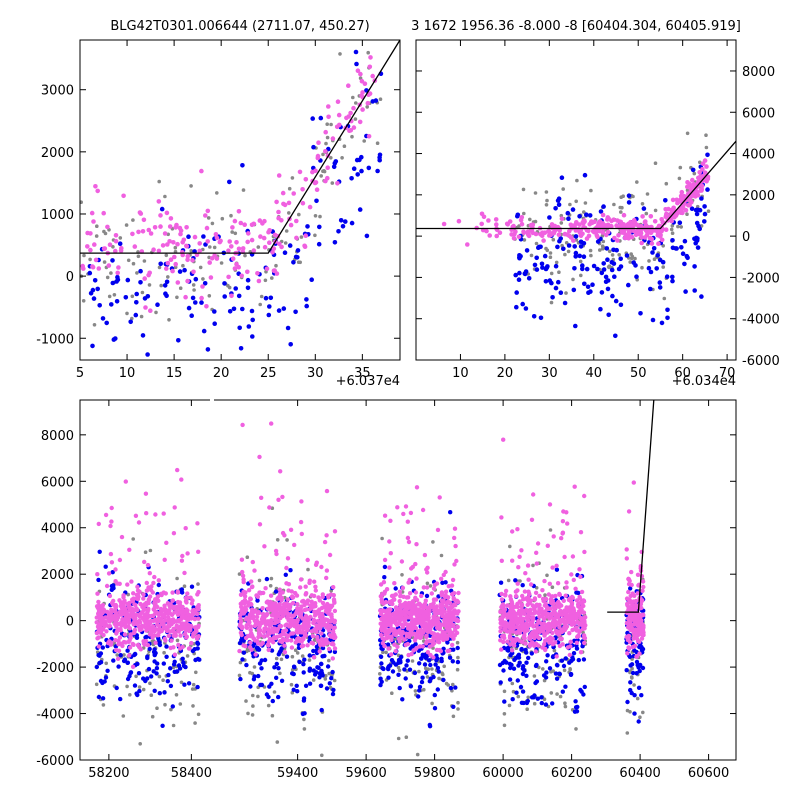 The height and width of the screenshot is (800, 800). I want to click on y-tick-label: 3000, so click(57, 91).